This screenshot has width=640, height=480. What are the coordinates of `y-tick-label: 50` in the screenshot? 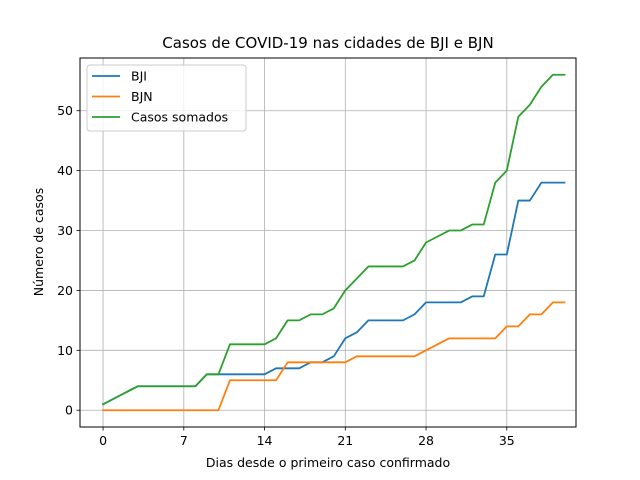 It's located at (65, 110).